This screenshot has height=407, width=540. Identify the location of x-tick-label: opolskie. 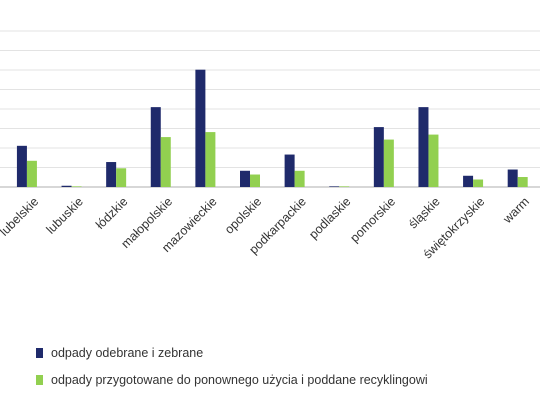
(243, 215).